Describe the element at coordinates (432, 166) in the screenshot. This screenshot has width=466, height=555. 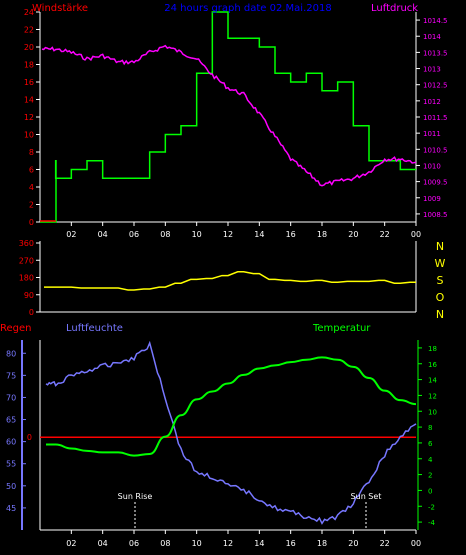
I see `pressure-tick-label: 1010` at that location.